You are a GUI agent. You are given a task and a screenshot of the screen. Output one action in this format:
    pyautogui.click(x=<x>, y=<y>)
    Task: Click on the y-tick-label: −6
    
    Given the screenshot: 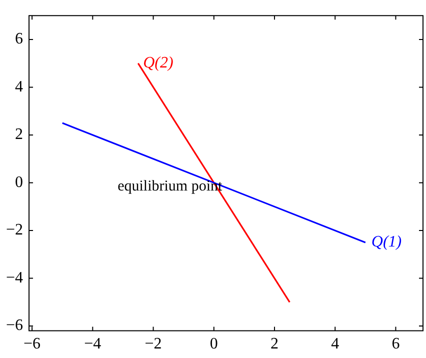 What is the action you would take?
    pyautogui.click(x=15, y=325)
    